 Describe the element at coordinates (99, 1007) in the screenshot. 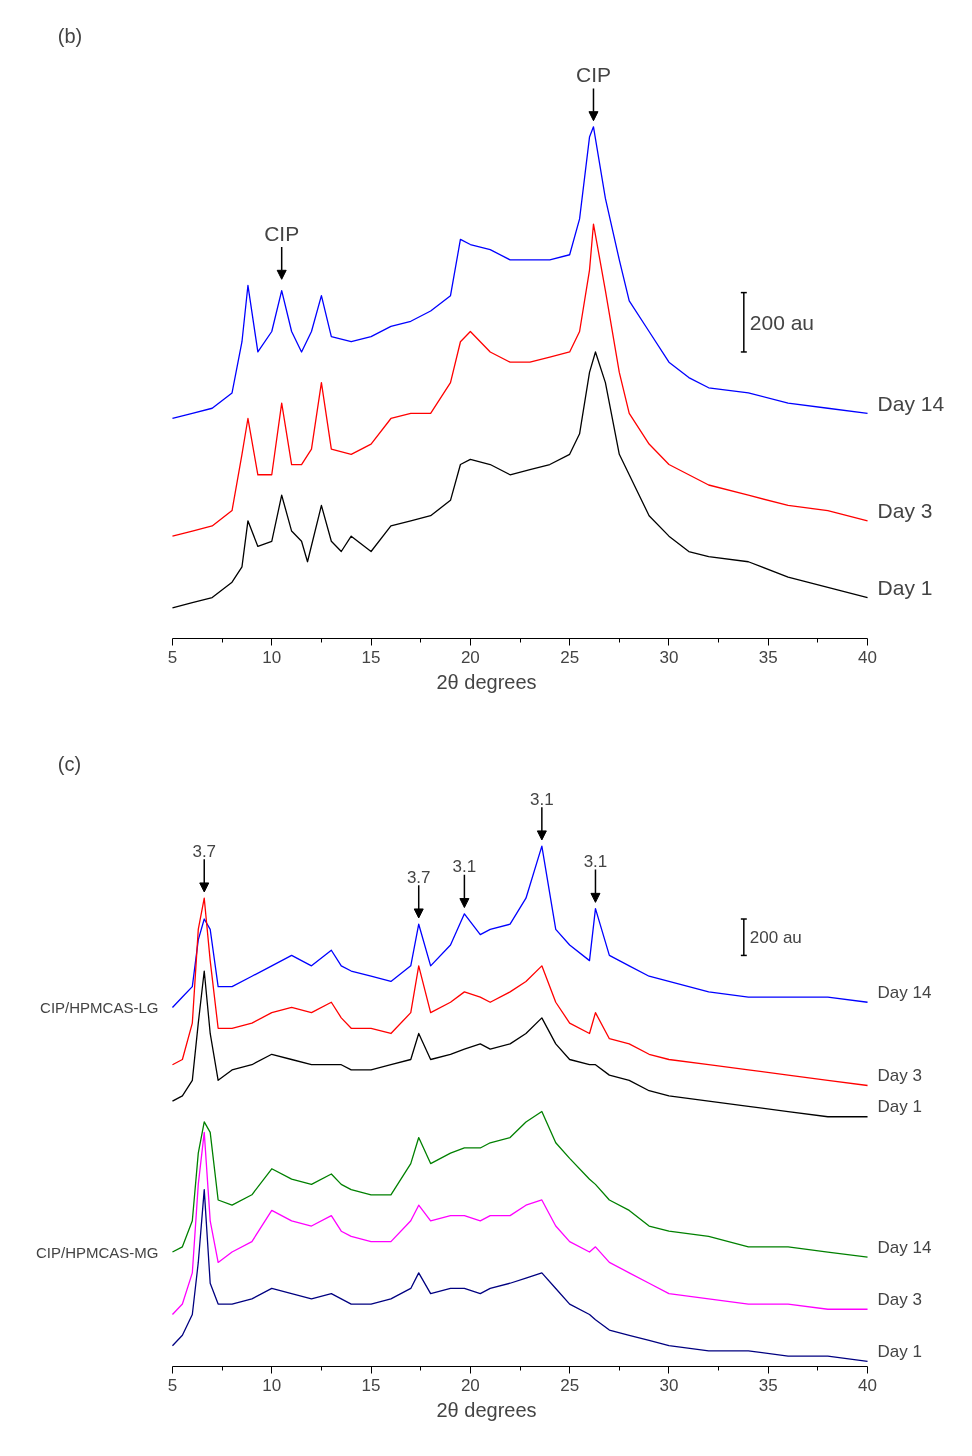

I see `text: CIP/HPMCAS-LG` at that location.